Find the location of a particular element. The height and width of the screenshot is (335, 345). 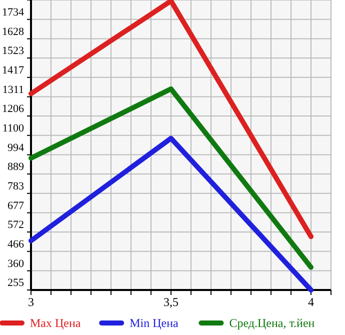

y-tick-label: 783 is located at coordinates (16, 186).